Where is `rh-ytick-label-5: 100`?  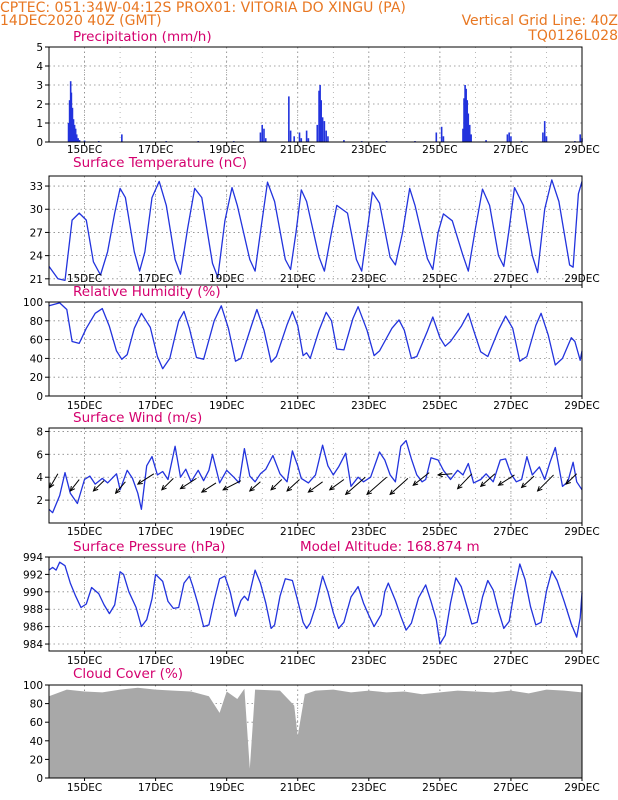
rh-ytick-label-5: 100 is located at coordinates (33, 303).